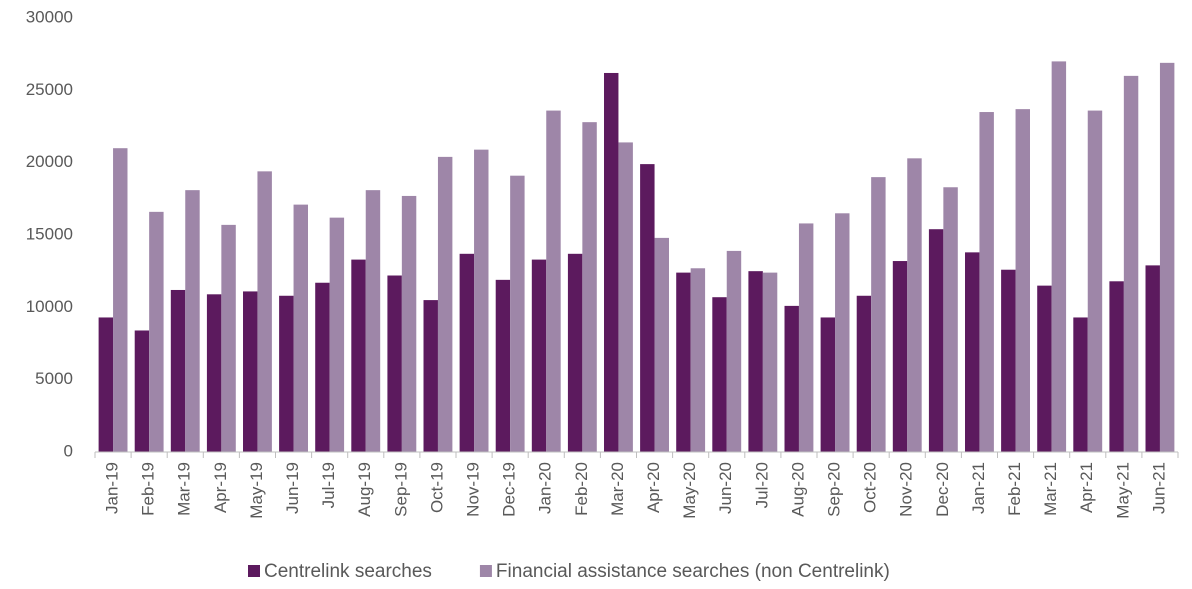  Describe the element at coordinates (348, 571) in the screenshot. I see `legend-label: Centrelink searches` at that location.